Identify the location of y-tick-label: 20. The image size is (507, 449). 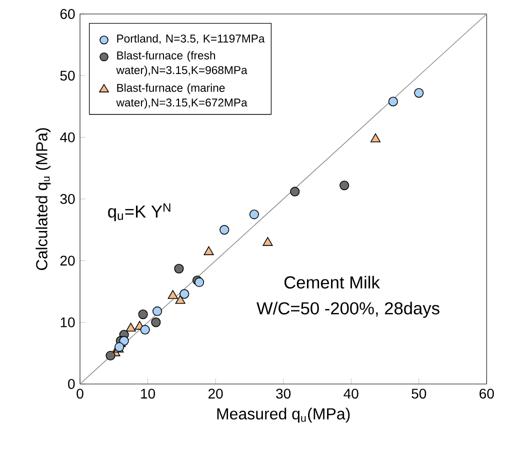
(67, 261).